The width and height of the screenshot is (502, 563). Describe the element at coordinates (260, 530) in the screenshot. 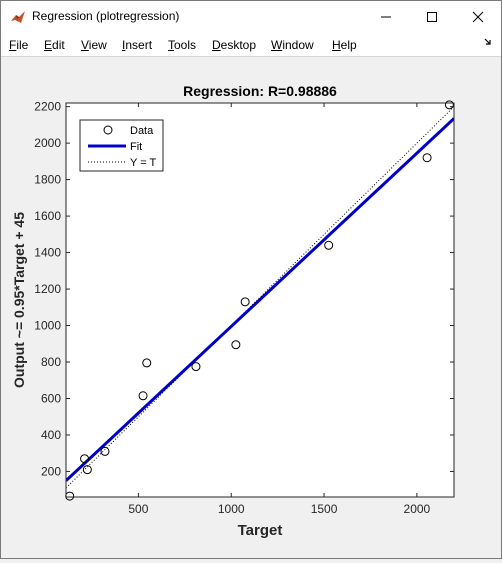

I see `x-axis-label: Target` at that location.